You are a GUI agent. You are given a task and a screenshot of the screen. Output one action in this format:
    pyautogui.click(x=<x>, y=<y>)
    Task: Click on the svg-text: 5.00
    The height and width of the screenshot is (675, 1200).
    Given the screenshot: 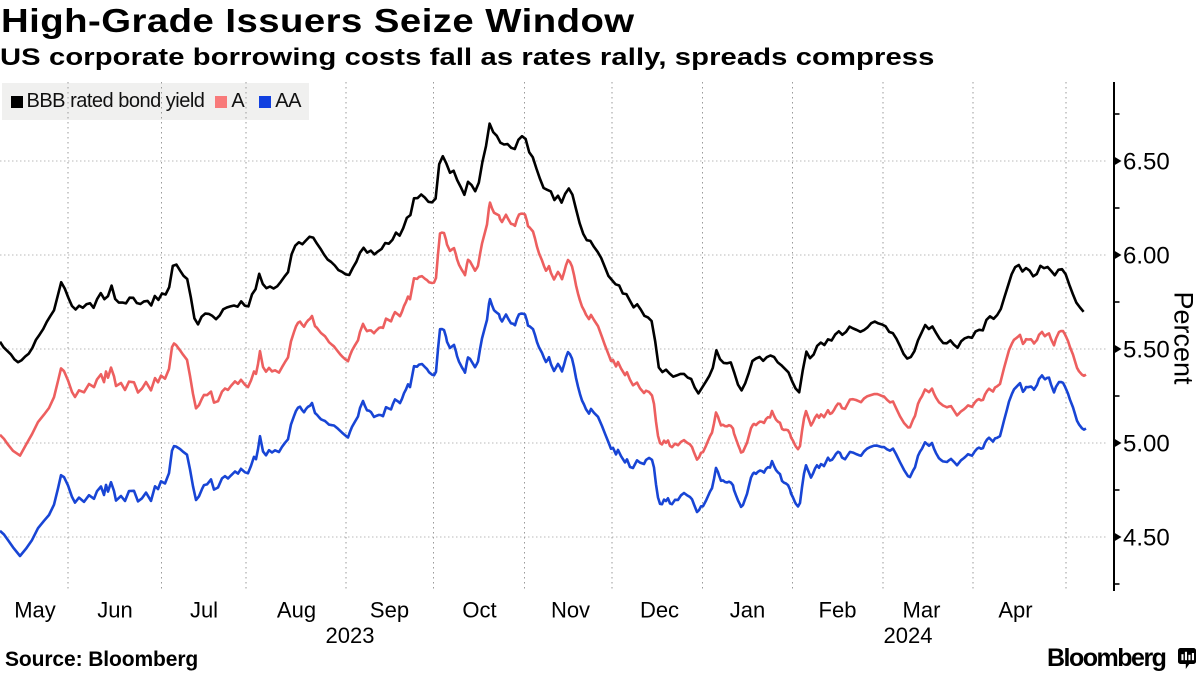 What is the action you would take?
    pyautogui.click(x=1146, y=444)
    